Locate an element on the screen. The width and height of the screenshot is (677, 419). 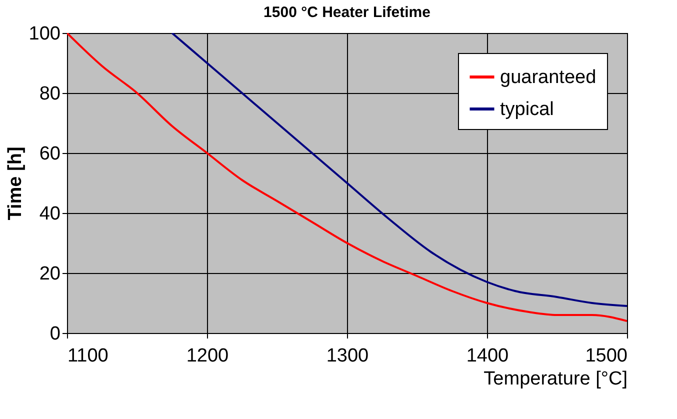
x-tick-label: 1500 is located at coordinates (606, 356).